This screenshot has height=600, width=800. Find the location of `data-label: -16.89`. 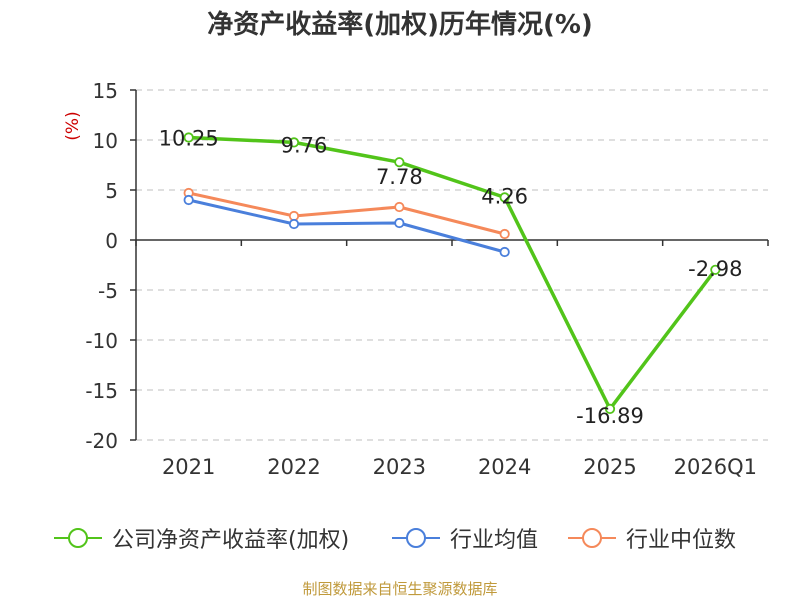

data-label: -16.89 is located at coordinates (610, 416).